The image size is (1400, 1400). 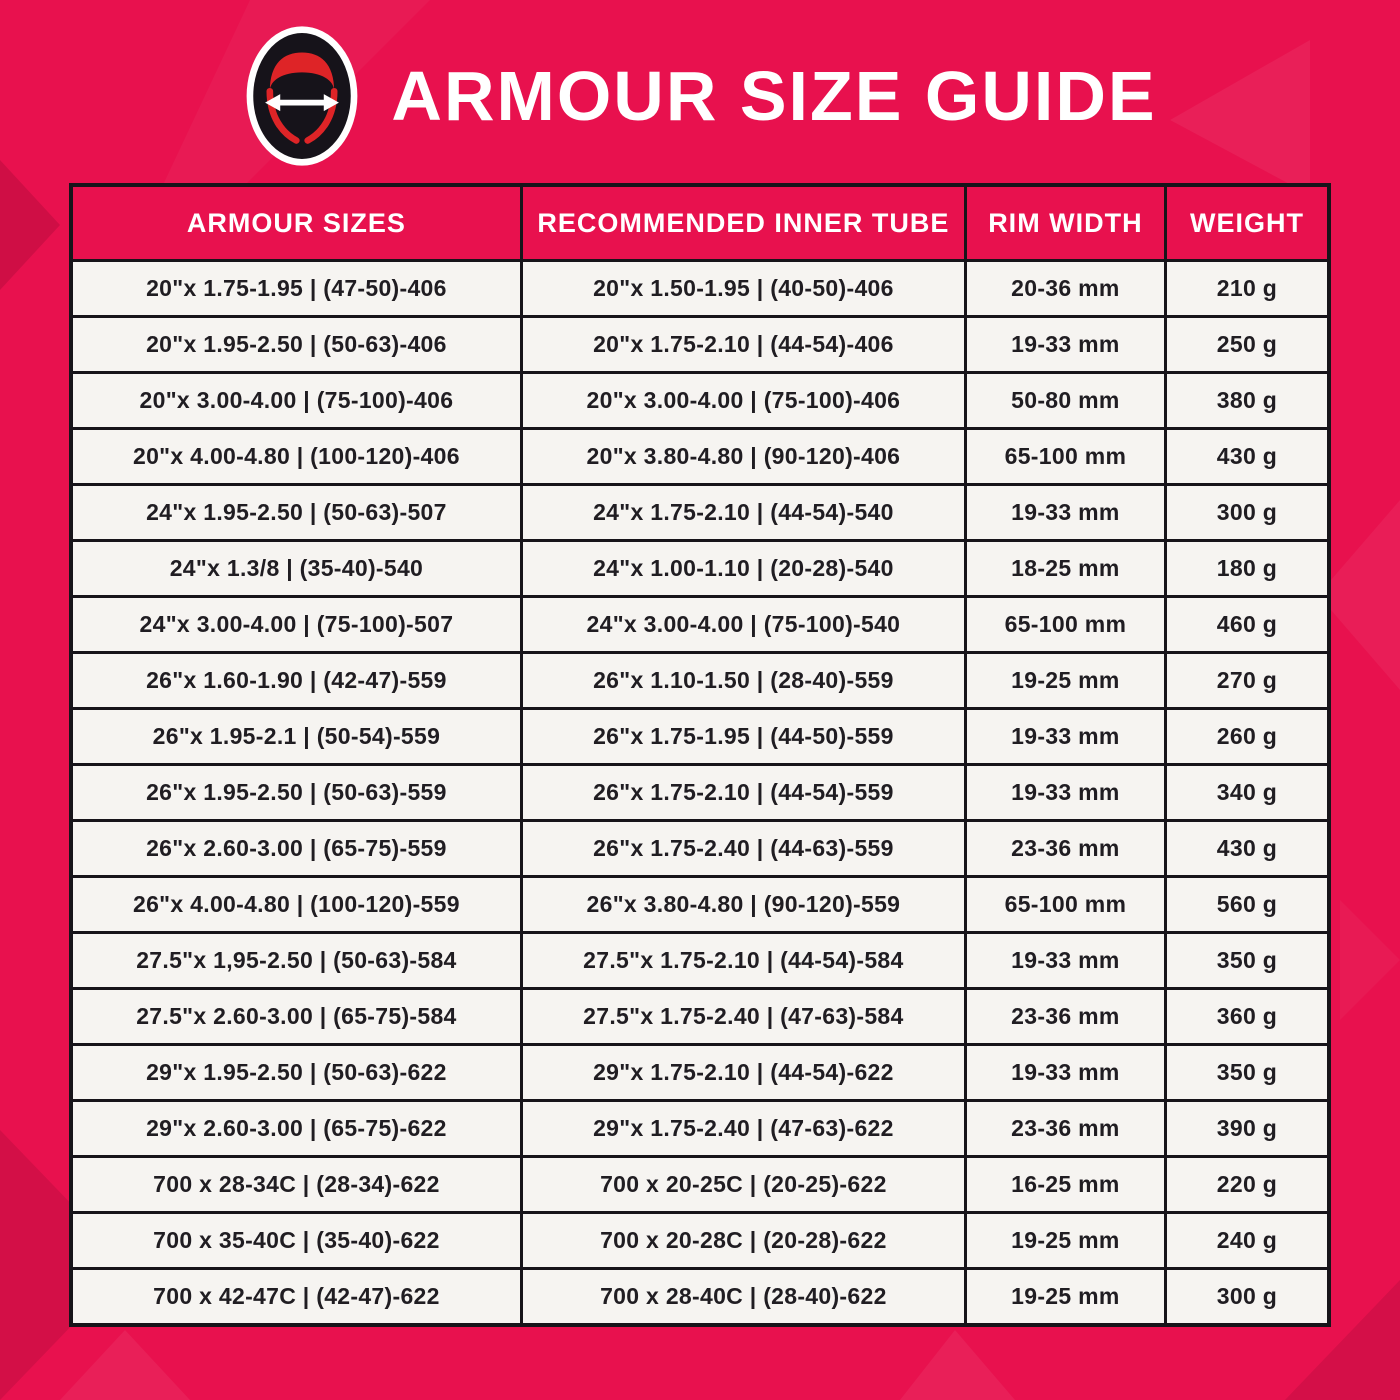 I want to click on table-cell-weight: 180 g, so click(x=1247, y=568).